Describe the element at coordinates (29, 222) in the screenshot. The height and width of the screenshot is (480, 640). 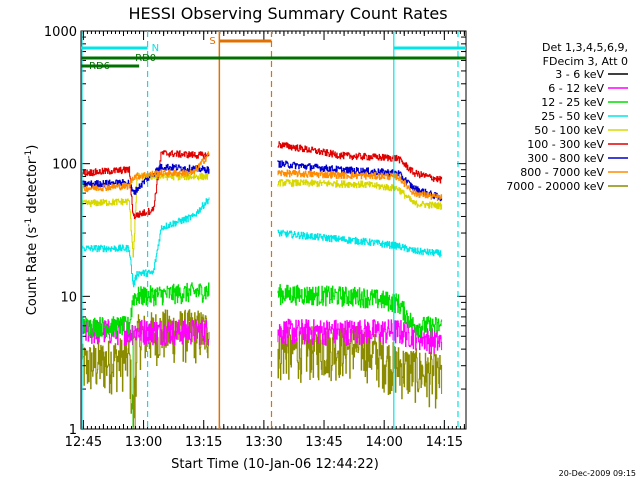
I see `y-axis-label-sup1: -1` at that location.